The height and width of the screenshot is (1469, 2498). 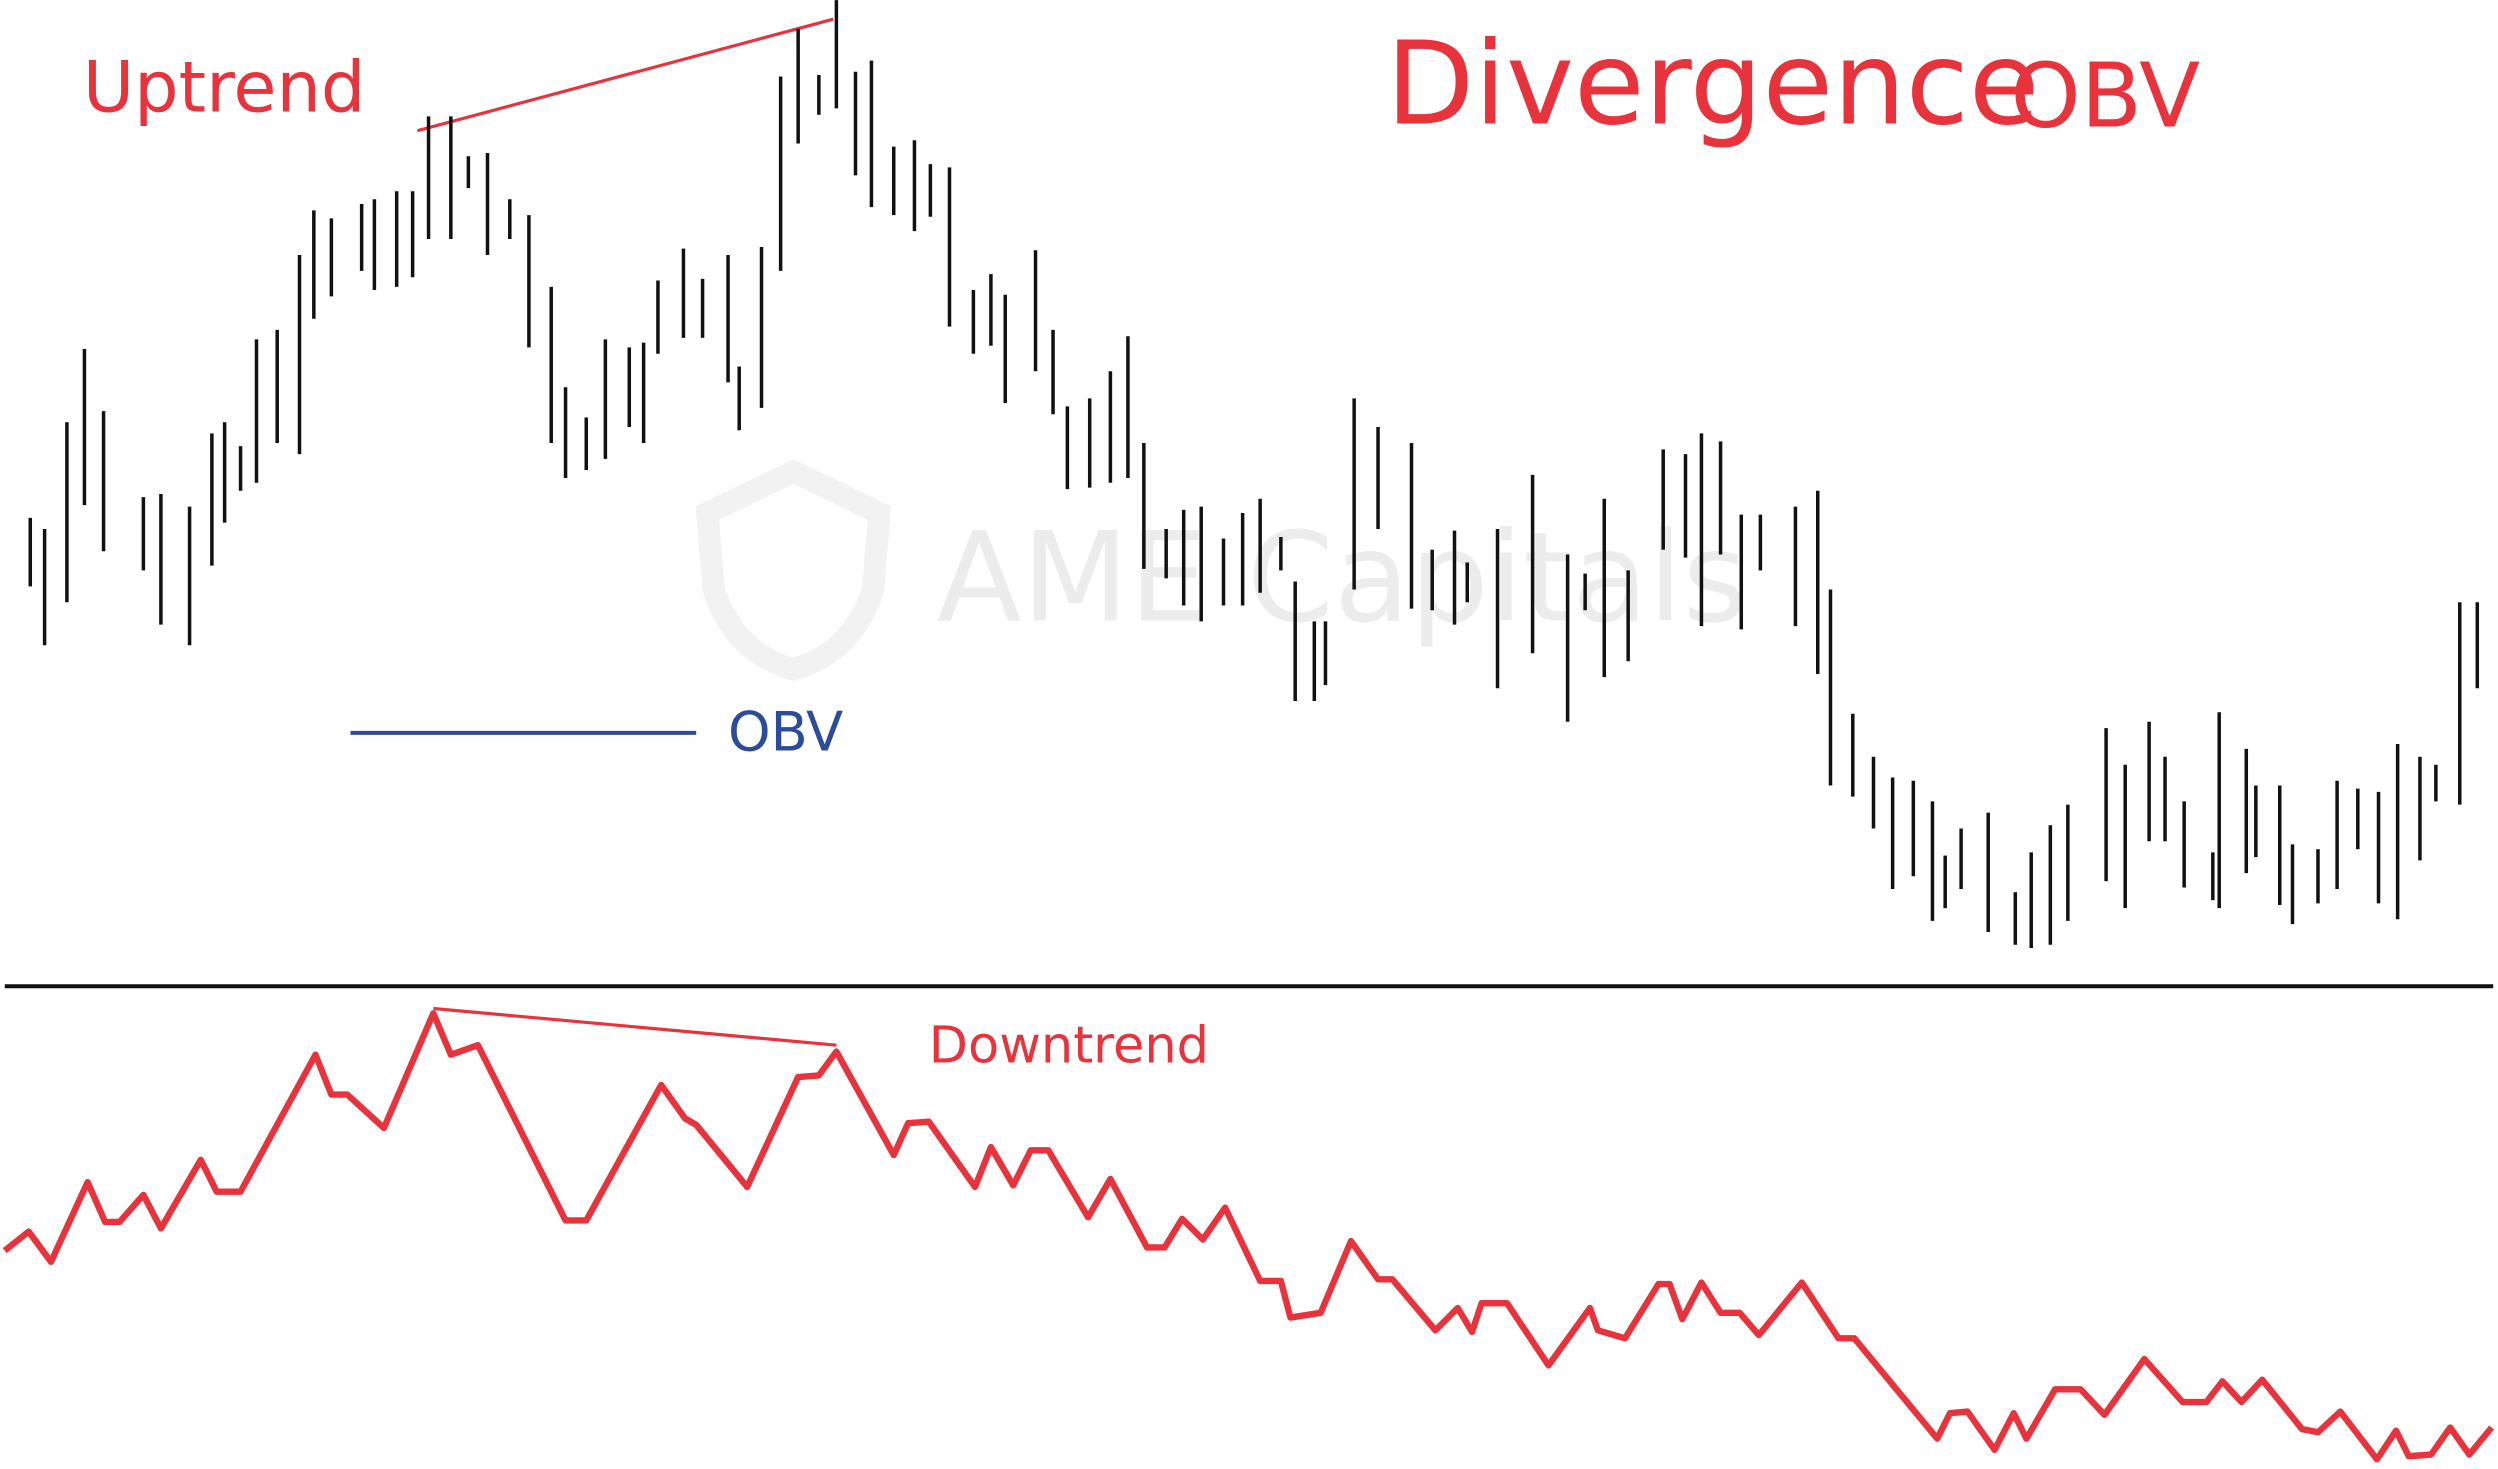 What do you see at coordinates (1342, 579) in the screenshot?
I see `watermark: AME Capitals` at bounding box center [1342, 579].